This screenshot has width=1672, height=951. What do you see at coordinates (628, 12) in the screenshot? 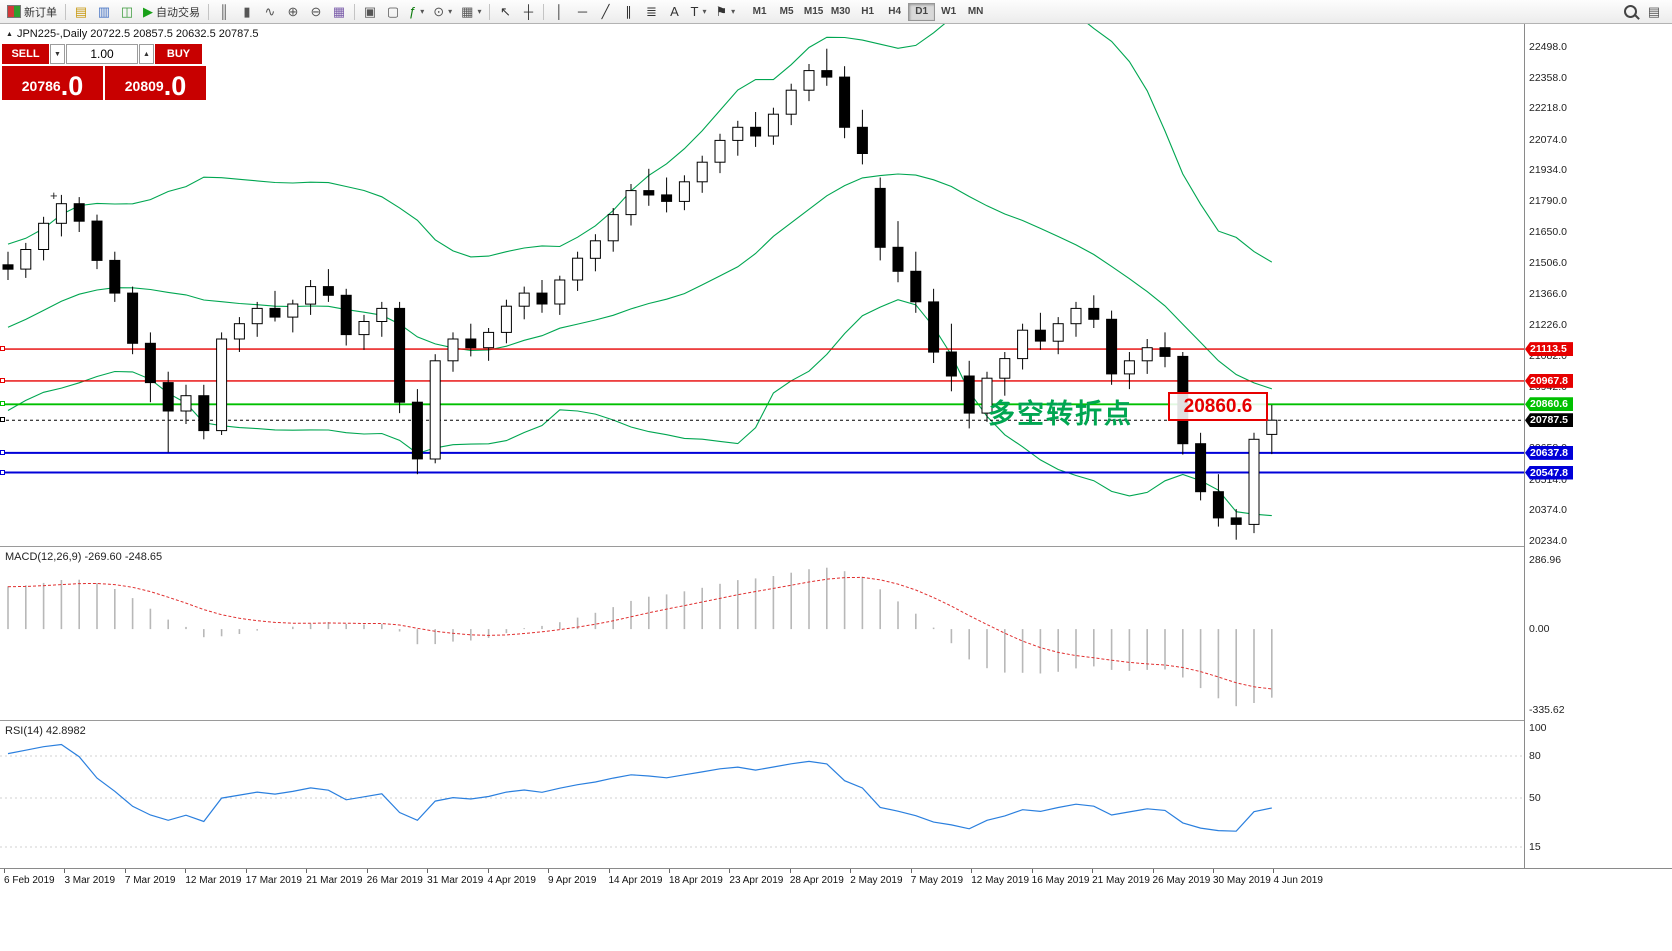
I see `channel-button: ∥` at bounding box center [628, 12].